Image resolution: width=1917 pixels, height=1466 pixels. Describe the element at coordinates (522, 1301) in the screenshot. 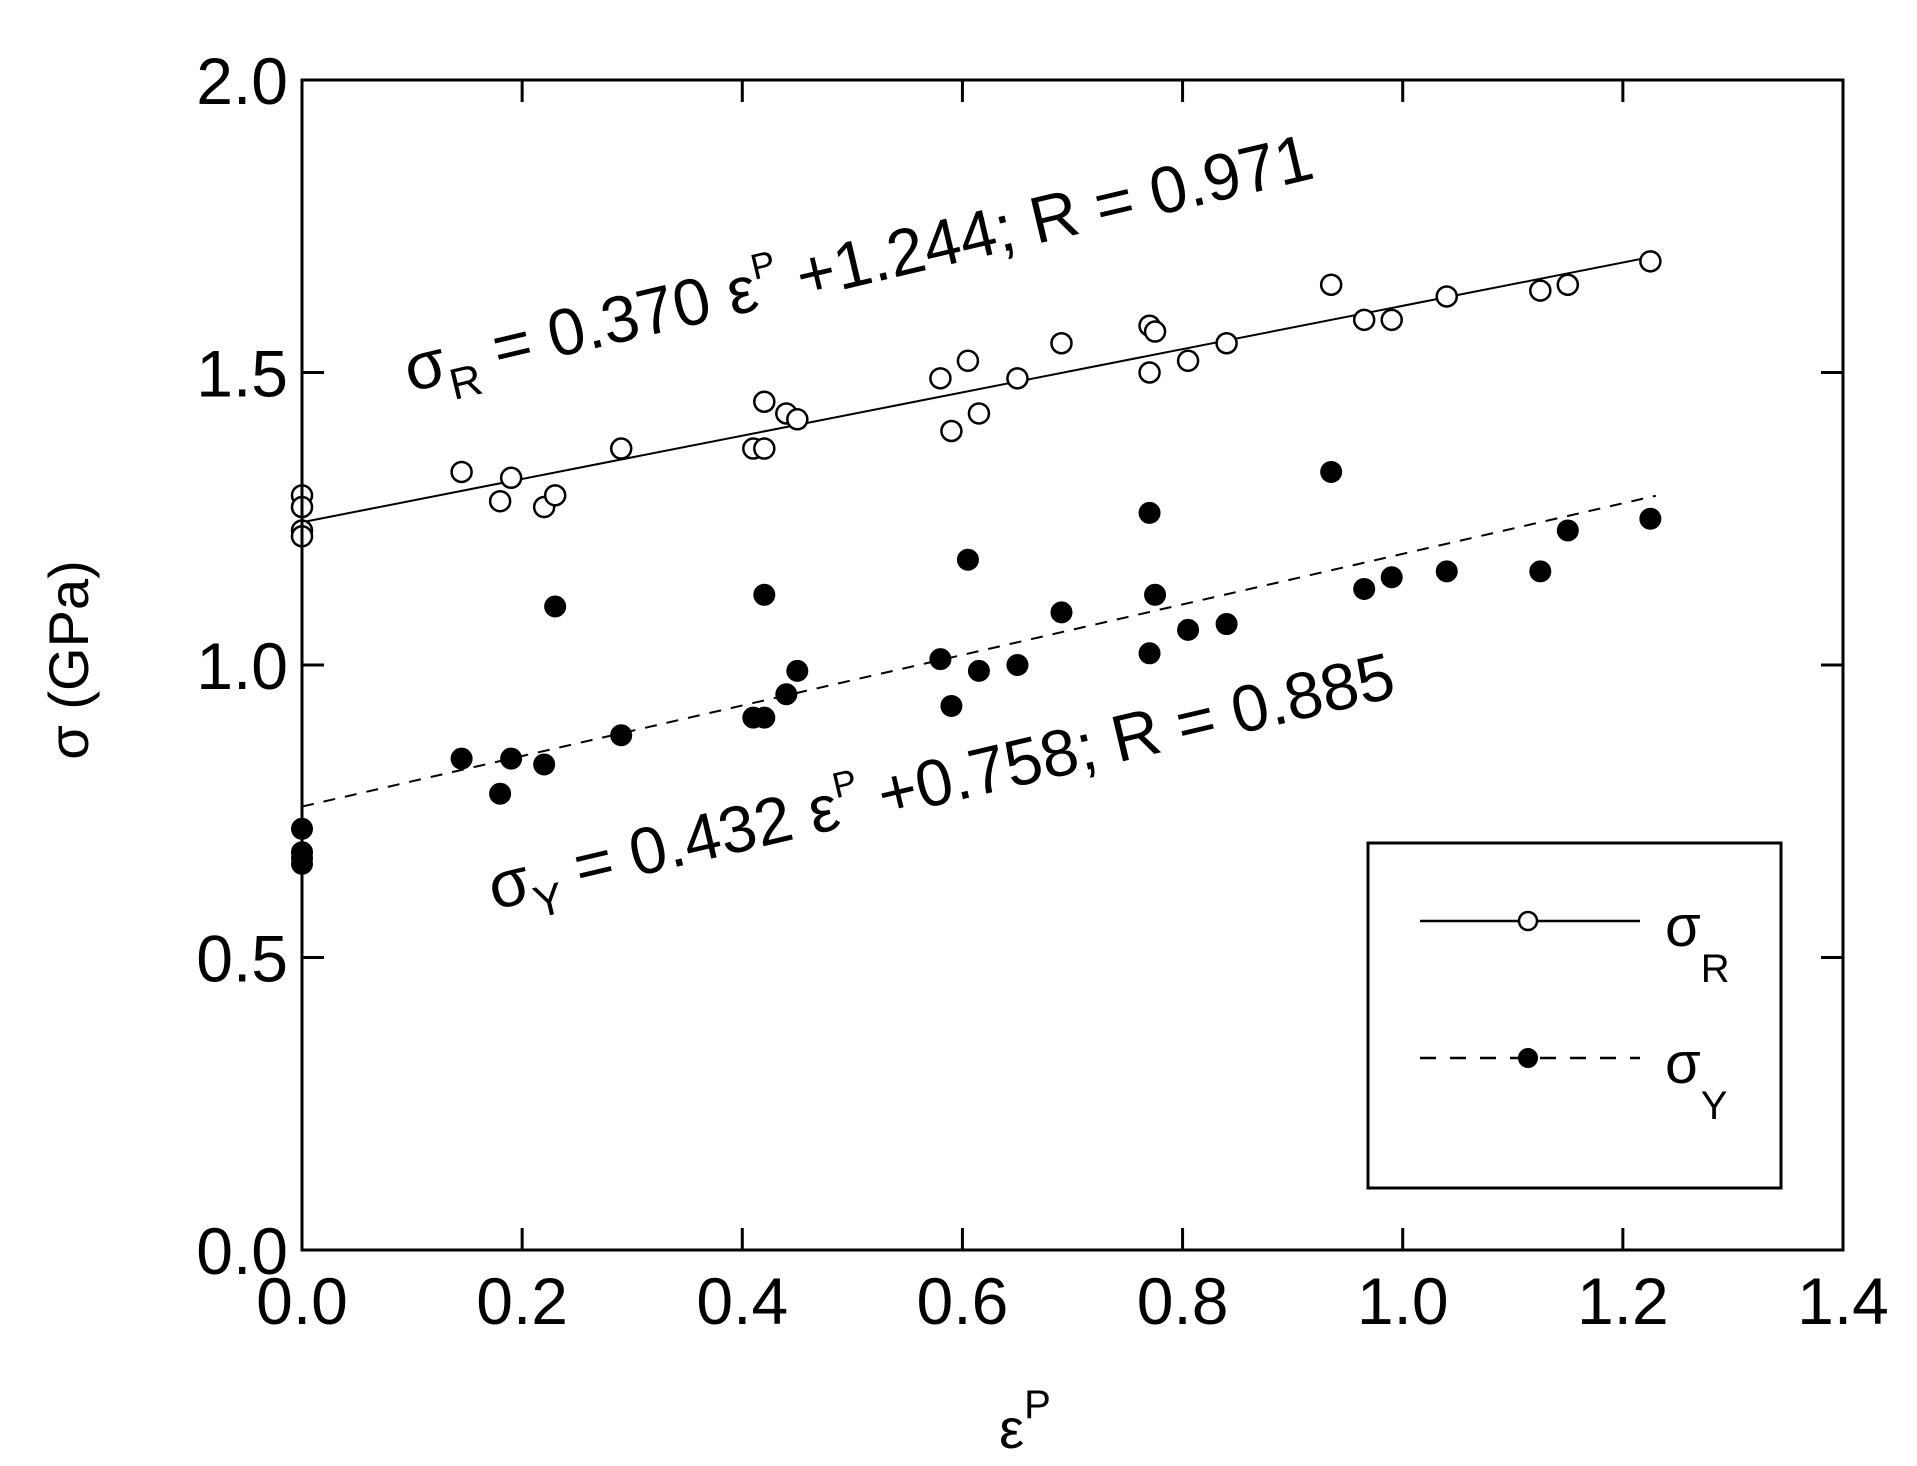

I see `x-tick-label: 0.2` at that location.